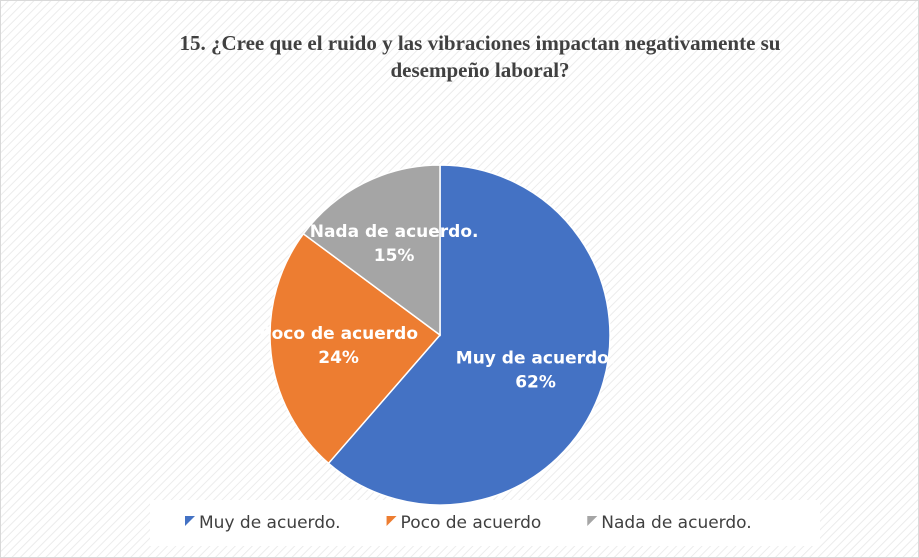  What do you see at coordinates (536, 359) in the screenshot?
I see `data-label-name: Muy de acuerdo.` at bounding box center [536, 359].